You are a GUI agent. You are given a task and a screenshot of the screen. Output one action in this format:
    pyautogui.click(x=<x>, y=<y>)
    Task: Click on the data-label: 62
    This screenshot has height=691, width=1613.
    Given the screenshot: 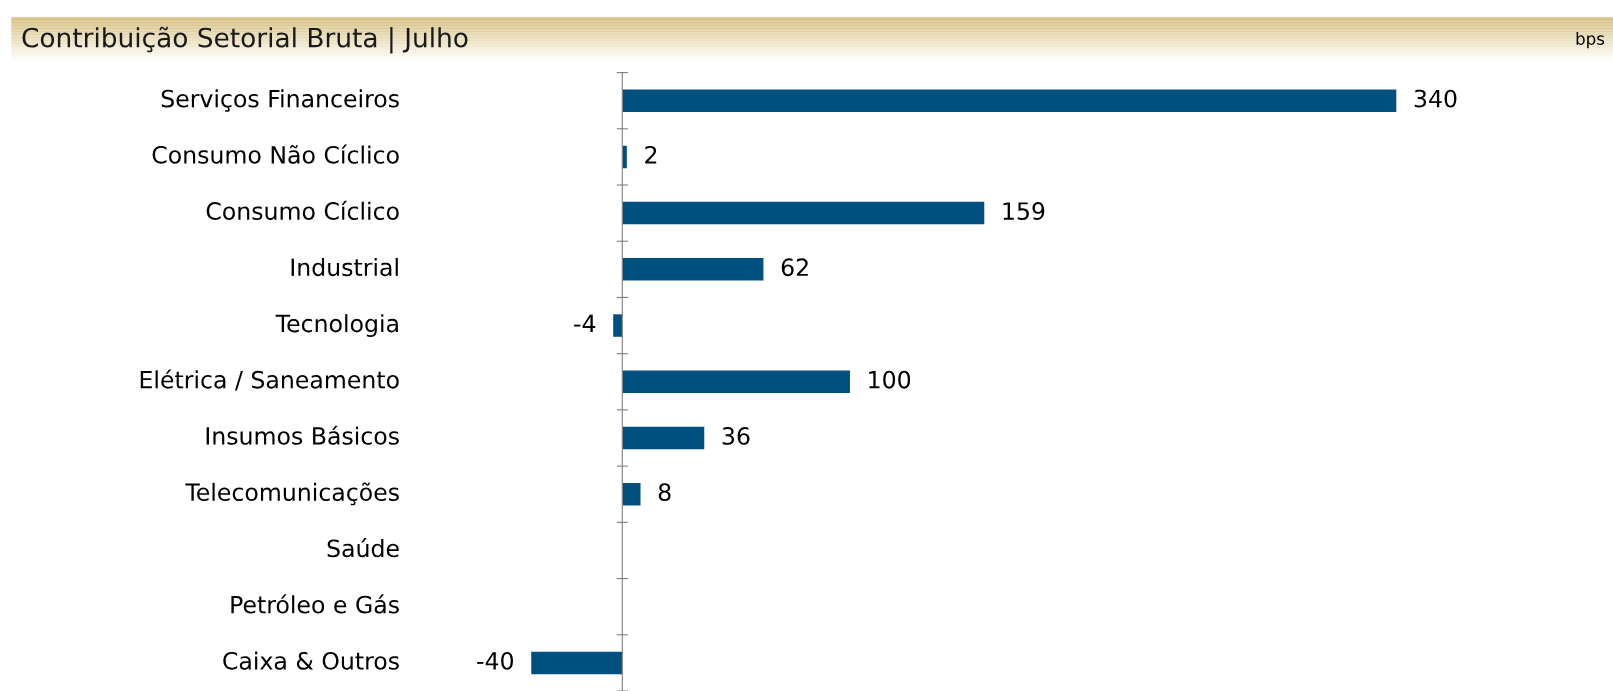 What is the action you would take?
    pyautogui.click(x=794, y=267)
    